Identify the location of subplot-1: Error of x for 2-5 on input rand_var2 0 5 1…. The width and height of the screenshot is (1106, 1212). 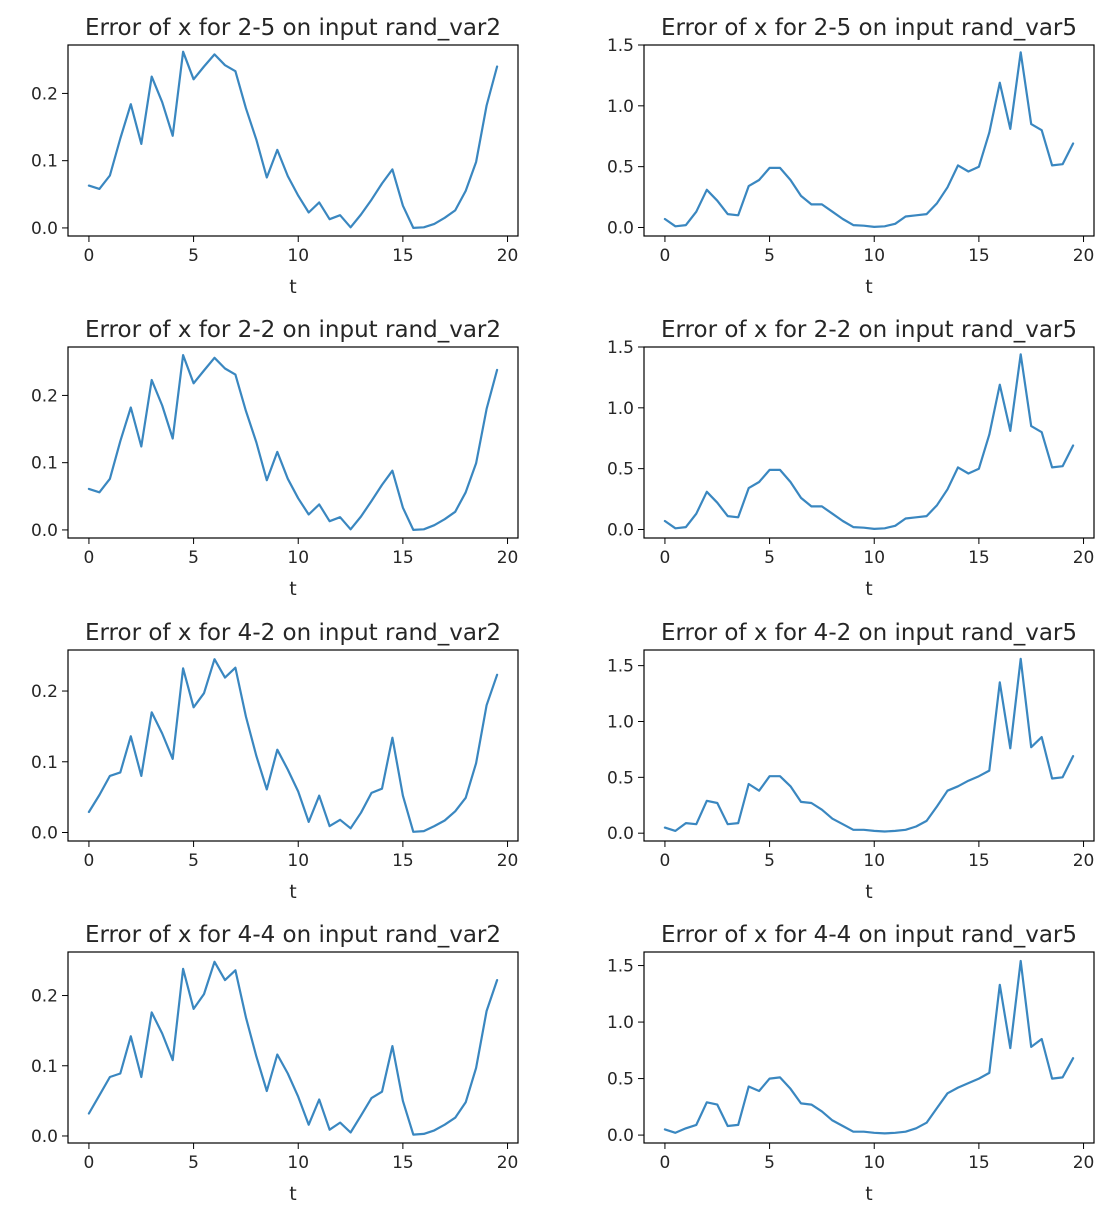
(275, 156).